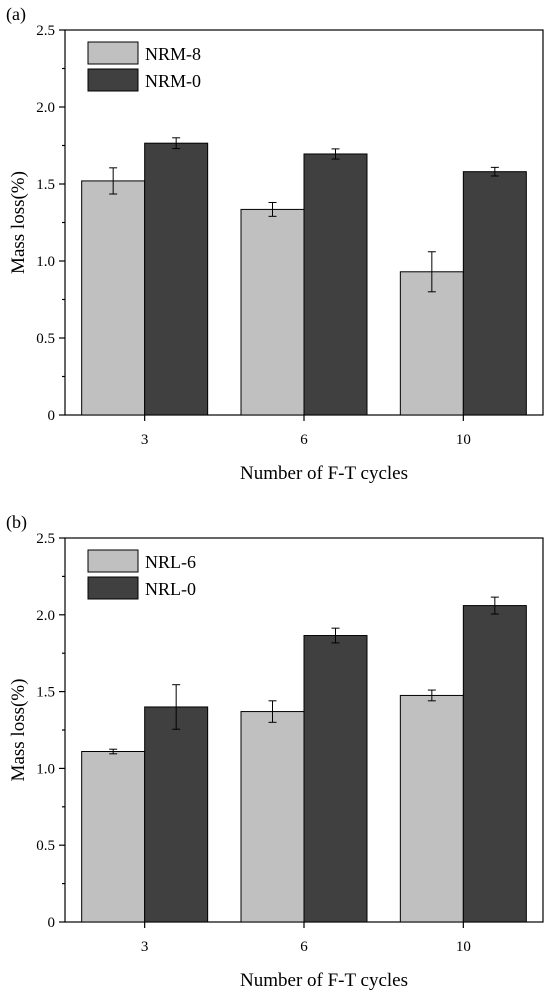 The image size is (550, 994). Describe the element at coordinates (170, 562) in the screenshot. I see `legend-label: NRL-6` at that location.